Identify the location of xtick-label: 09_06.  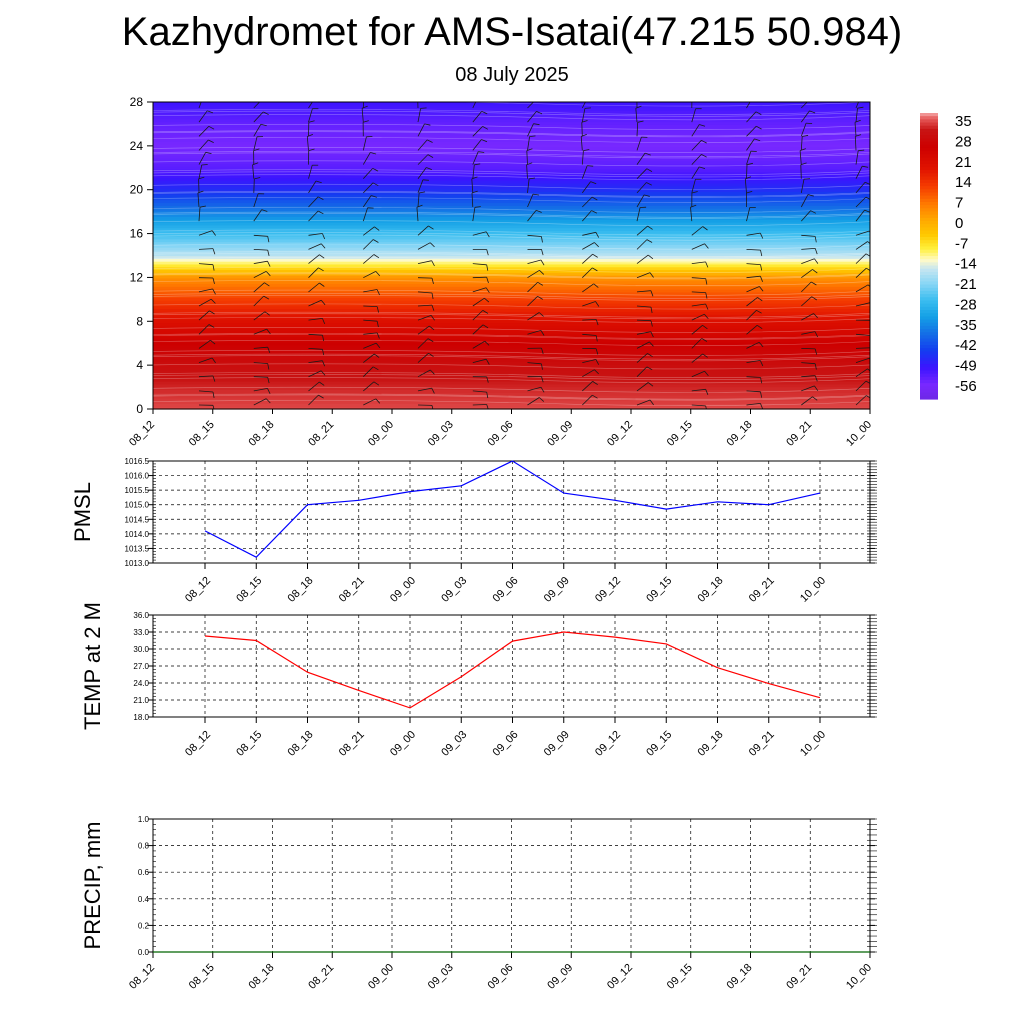
(506, 744).